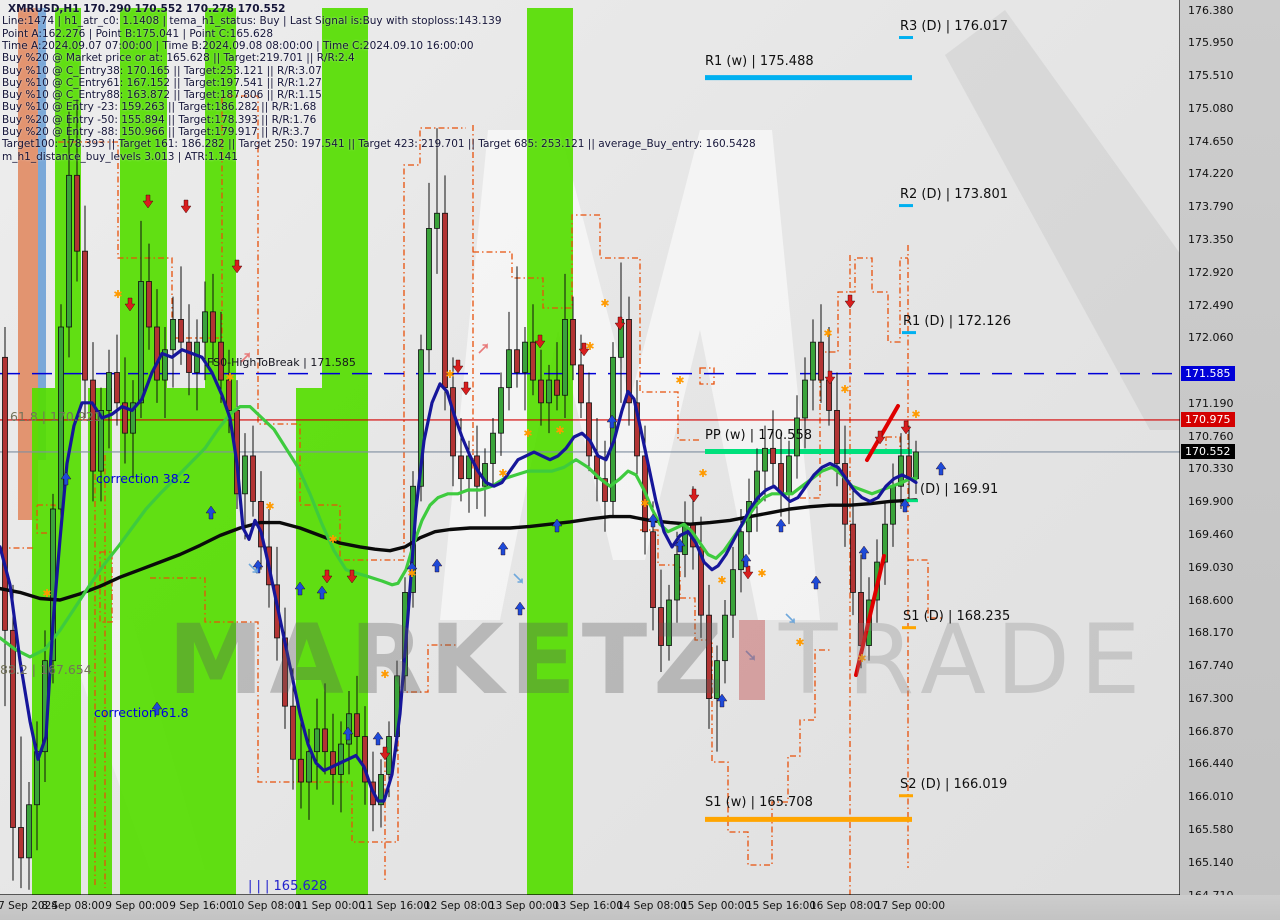  Describe the element at coordinates (1211, 731) in the screenshot. I see `price-tick-label: 166.870` at that location.